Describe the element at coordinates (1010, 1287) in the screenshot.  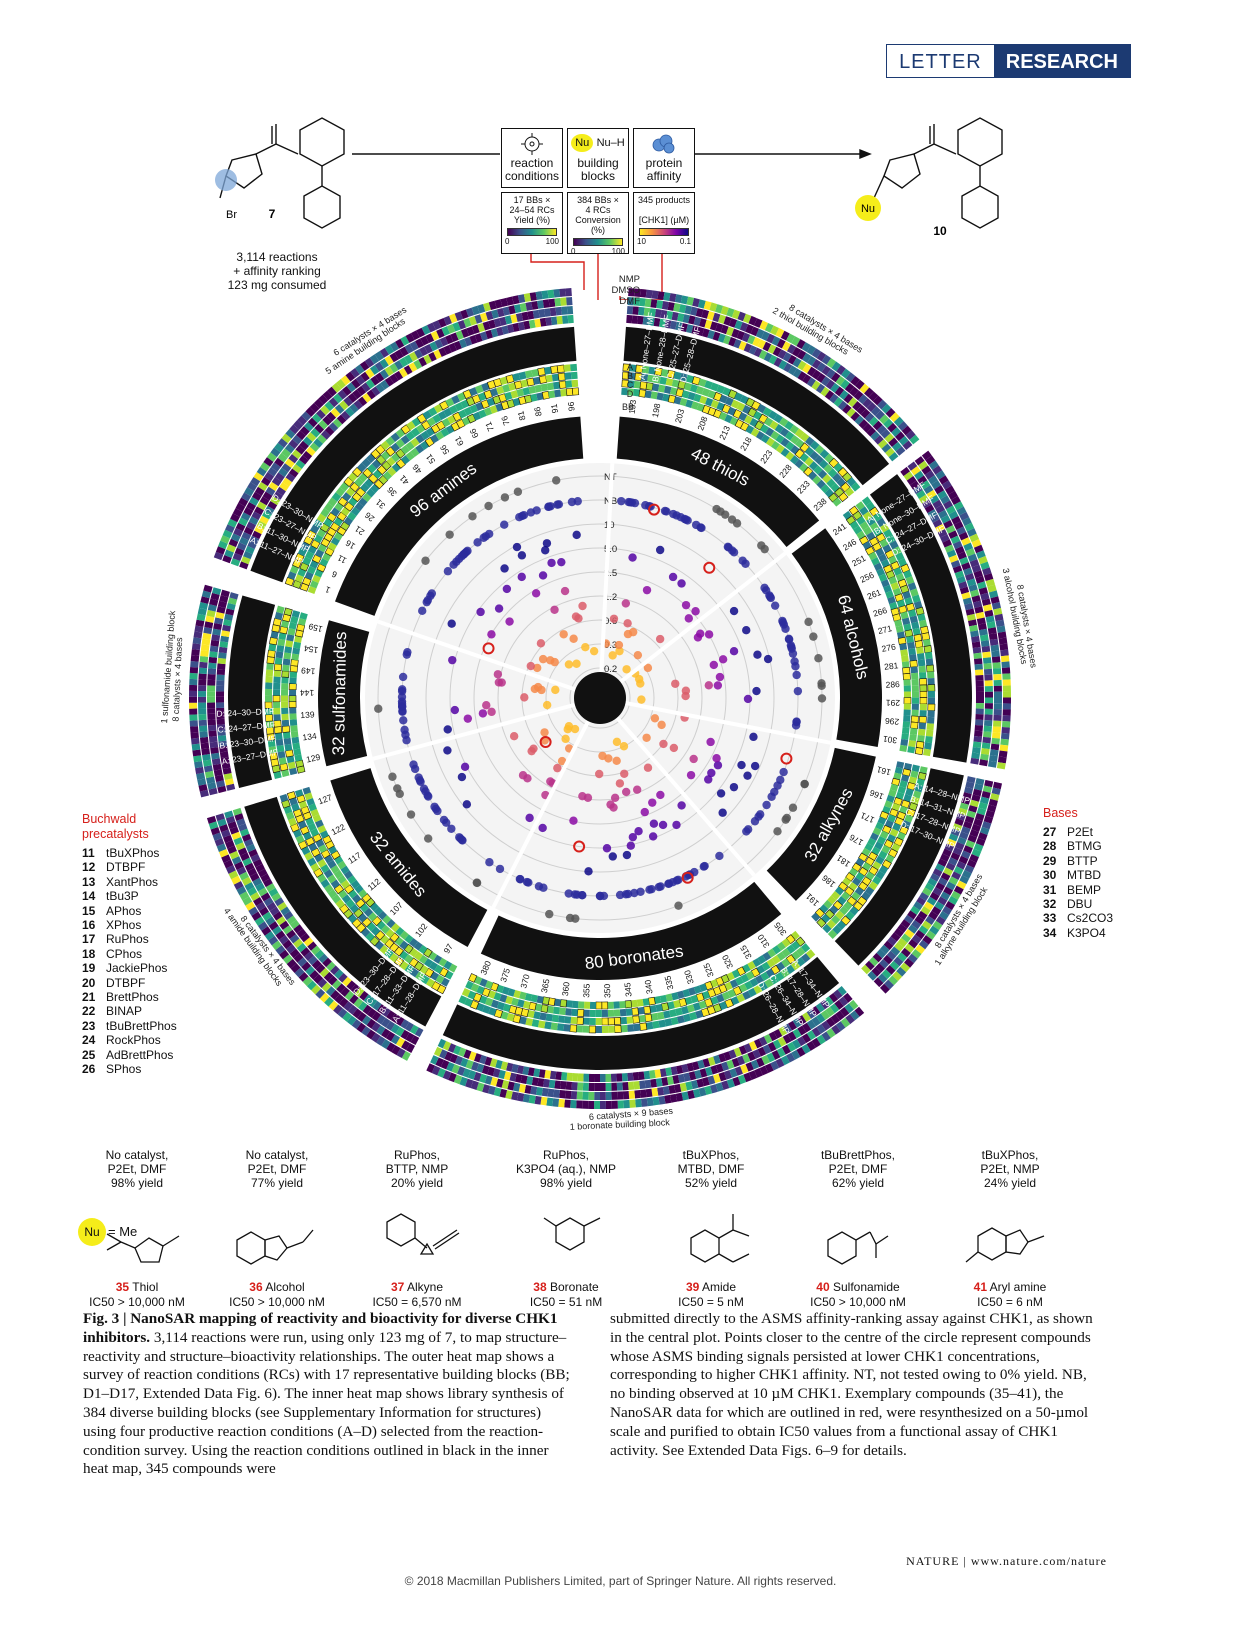
I see `example-label: 41 Aryl amine` at that location.